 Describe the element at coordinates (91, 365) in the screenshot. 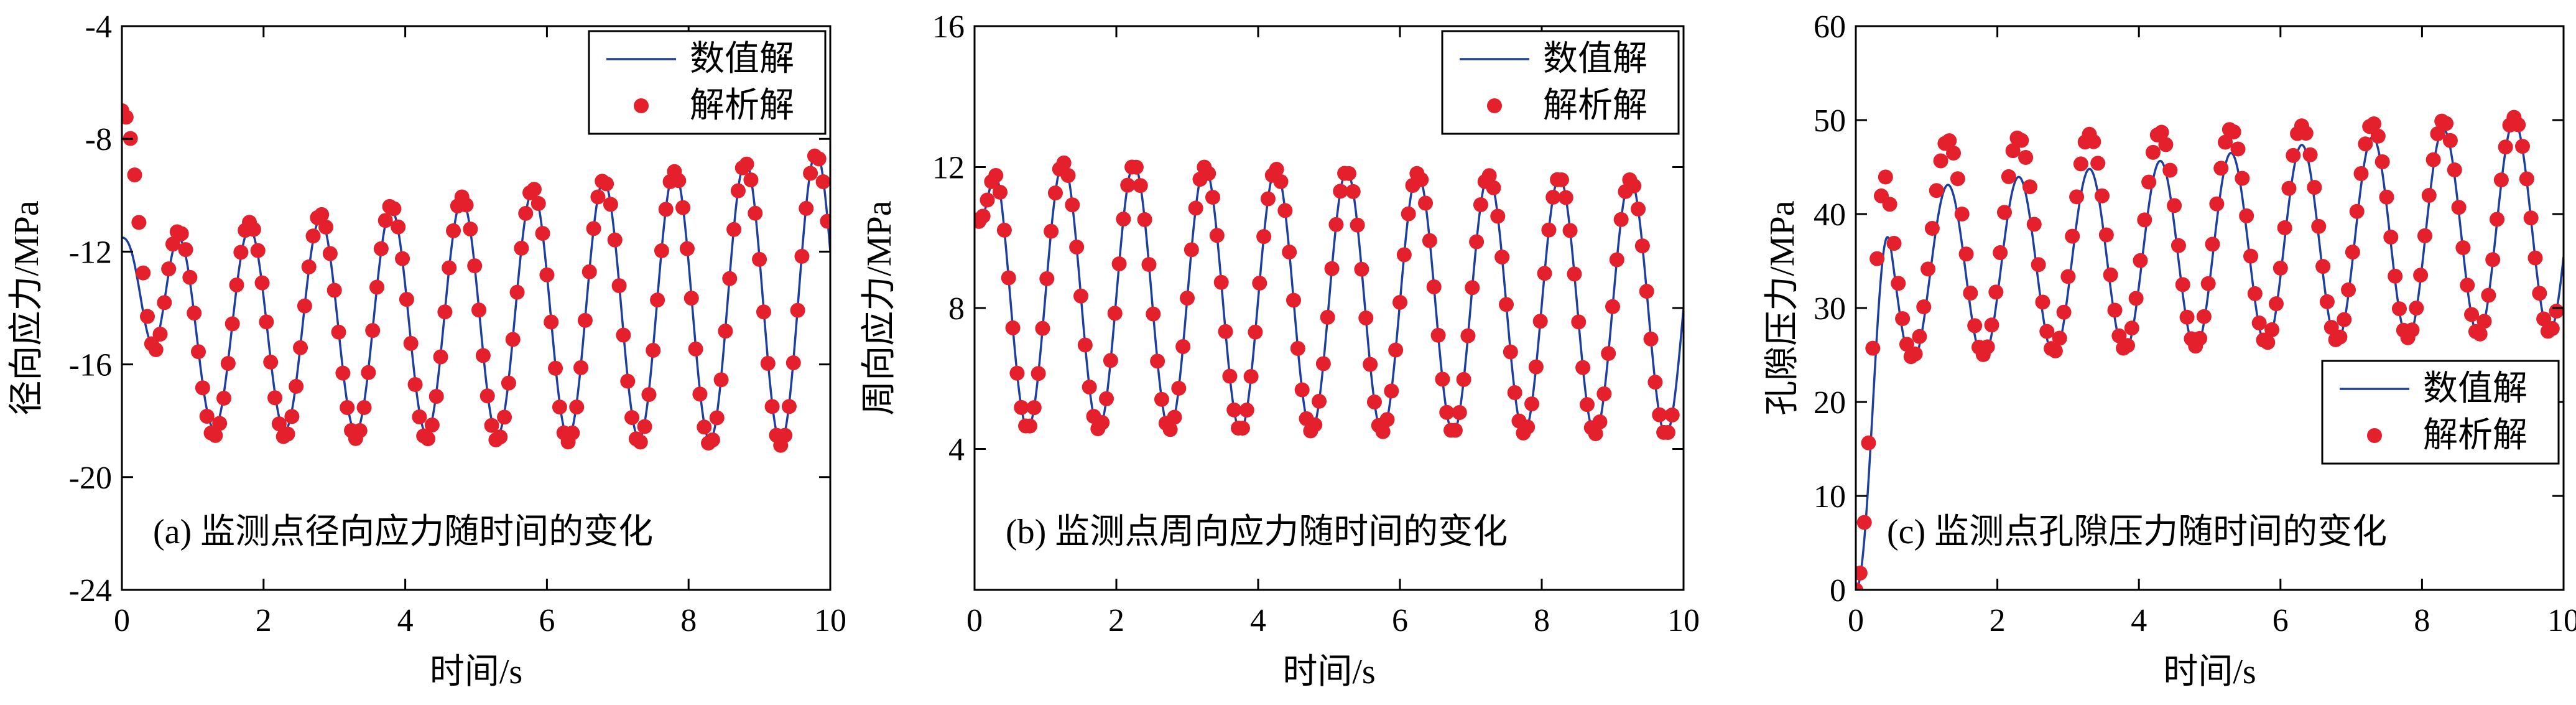

I see `y-tick-label: -16` at that location.